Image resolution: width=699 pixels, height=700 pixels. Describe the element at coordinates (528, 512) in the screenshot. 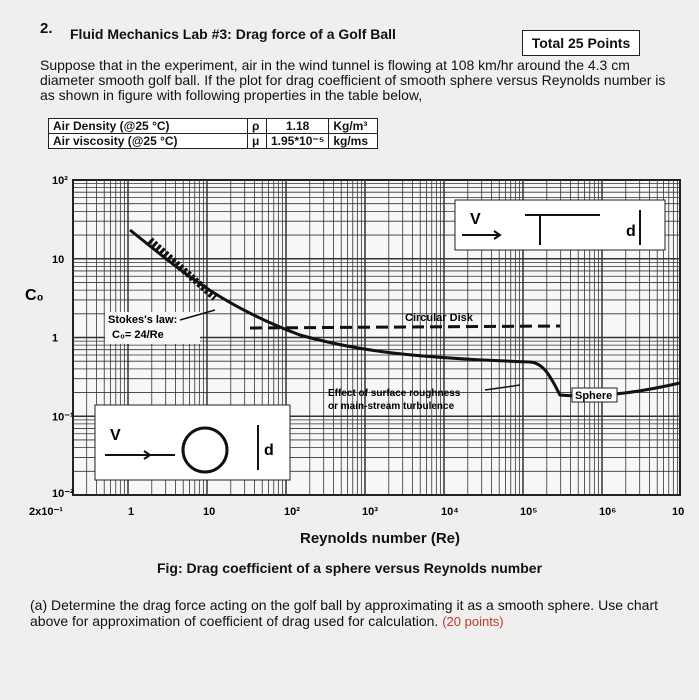

I see `x-tick-label: 10⁵` at that location.